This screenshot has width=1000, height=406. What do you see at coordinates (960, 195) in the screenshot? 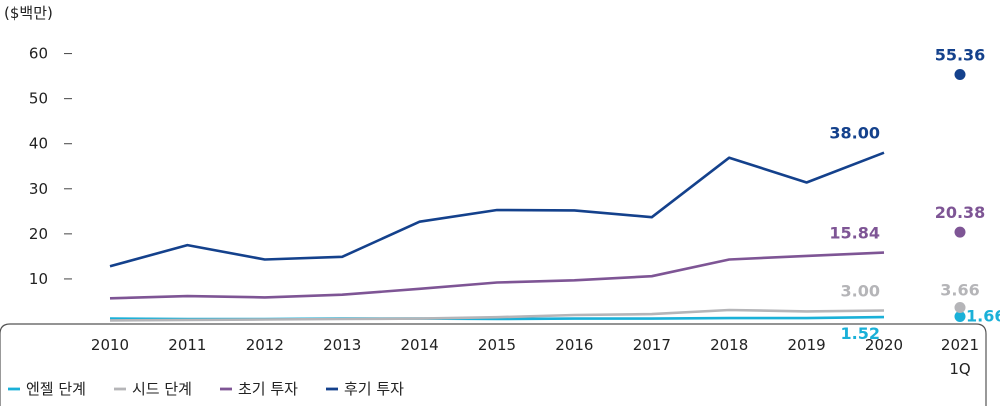
I see `q1-2021-points` at bounding box center [960, 195].